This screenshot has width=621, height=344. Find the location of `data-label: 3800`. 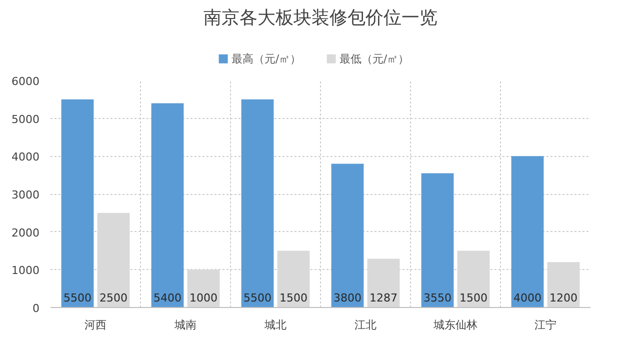

data-label: 3800 is located at coordinates (348, 298).